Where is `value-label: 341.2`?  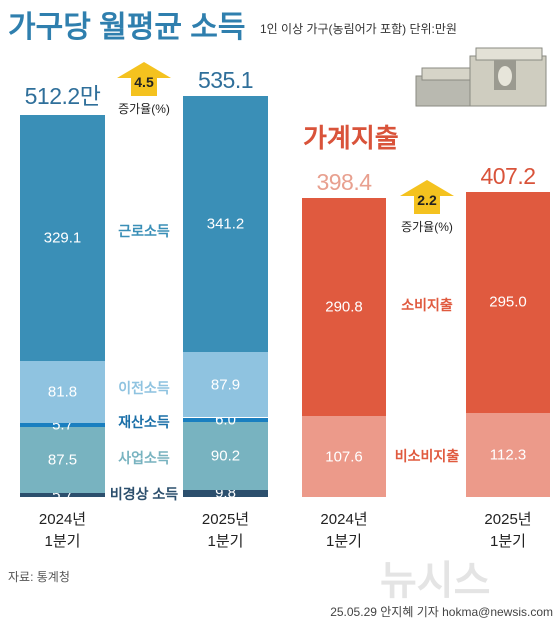 value-label: 341.2 is located at coordinates (225, 224).